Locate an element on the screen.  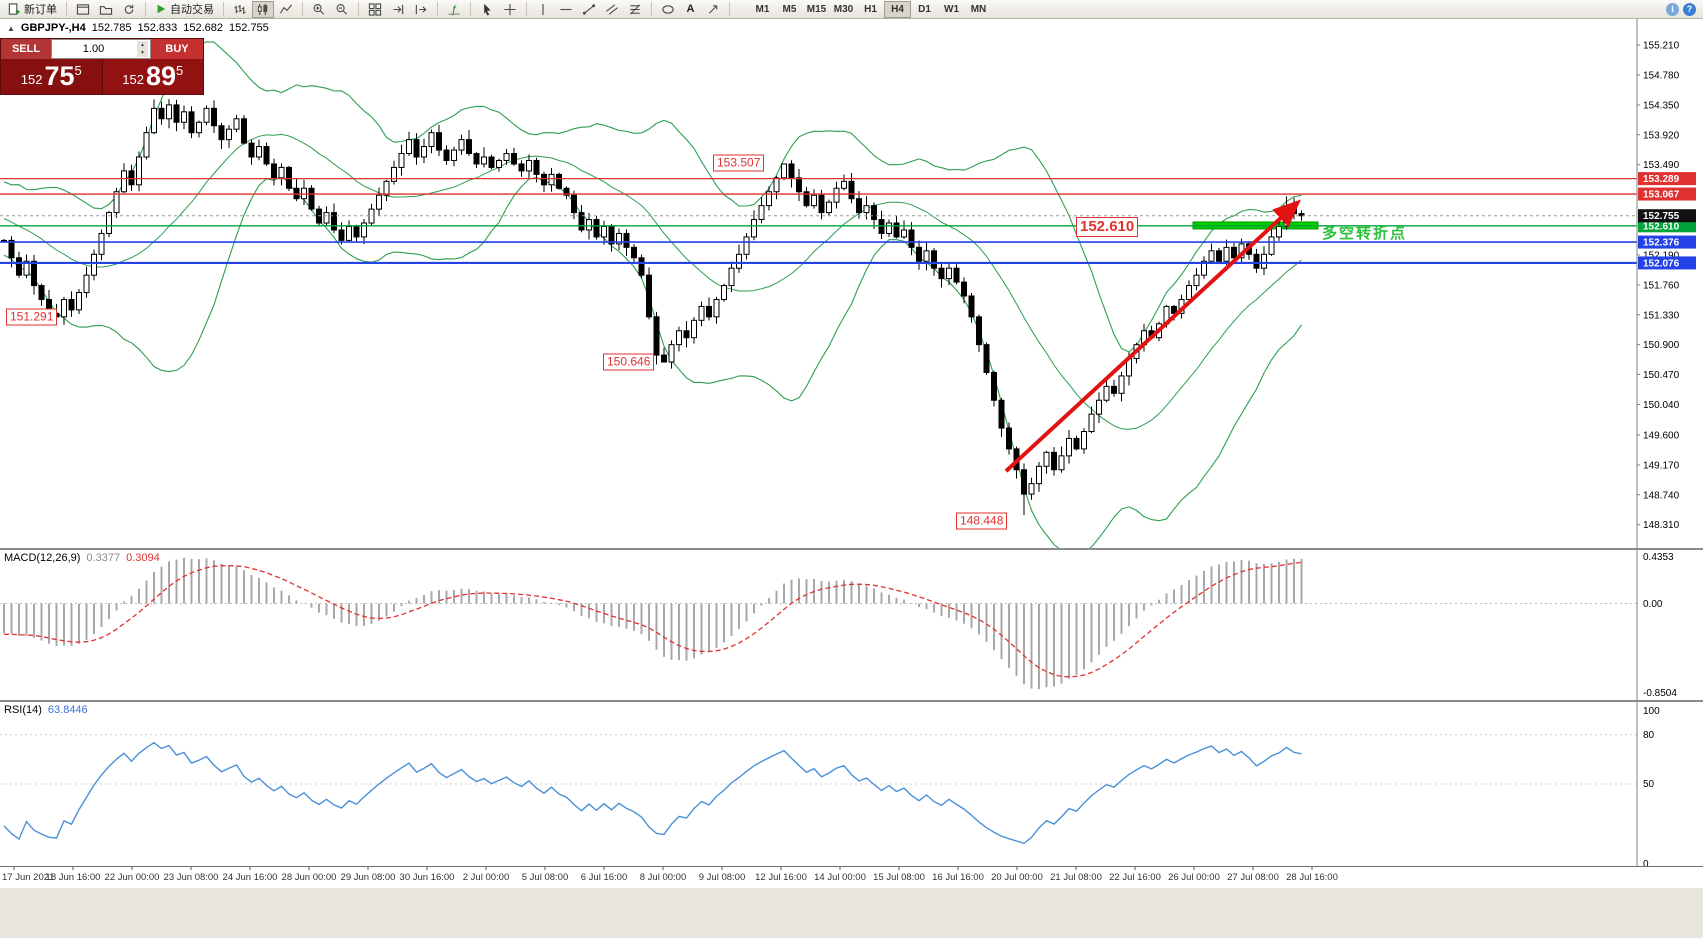
profiles-button is located at coordinates (106, 9).